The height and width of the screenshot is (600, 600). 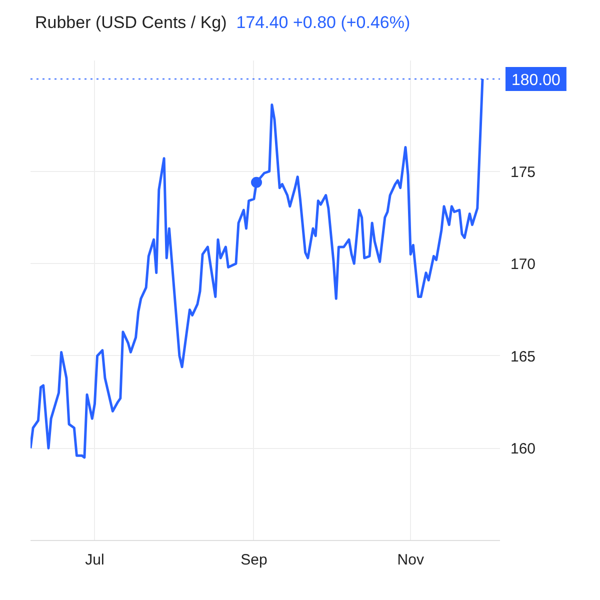 What do you see at coordinates (323, 22) in the screenshot?
I see `chart-subtitle: 174.40 +0.80 (+0.46%)` at bounding box center [323, 22].